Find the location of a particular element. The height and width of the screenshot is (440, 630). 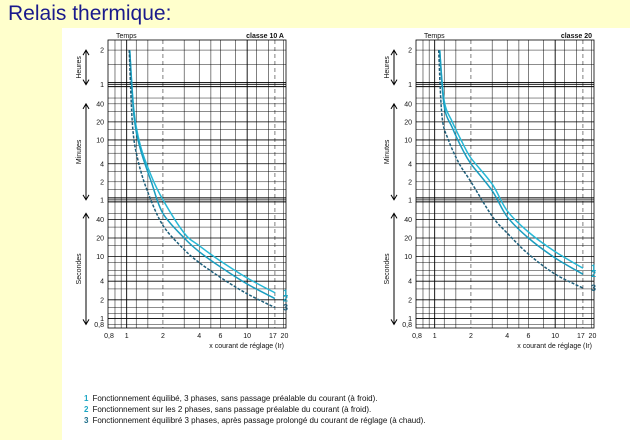

class-20-y-tick-label: 0,8 is located at coordinates (407, 325).